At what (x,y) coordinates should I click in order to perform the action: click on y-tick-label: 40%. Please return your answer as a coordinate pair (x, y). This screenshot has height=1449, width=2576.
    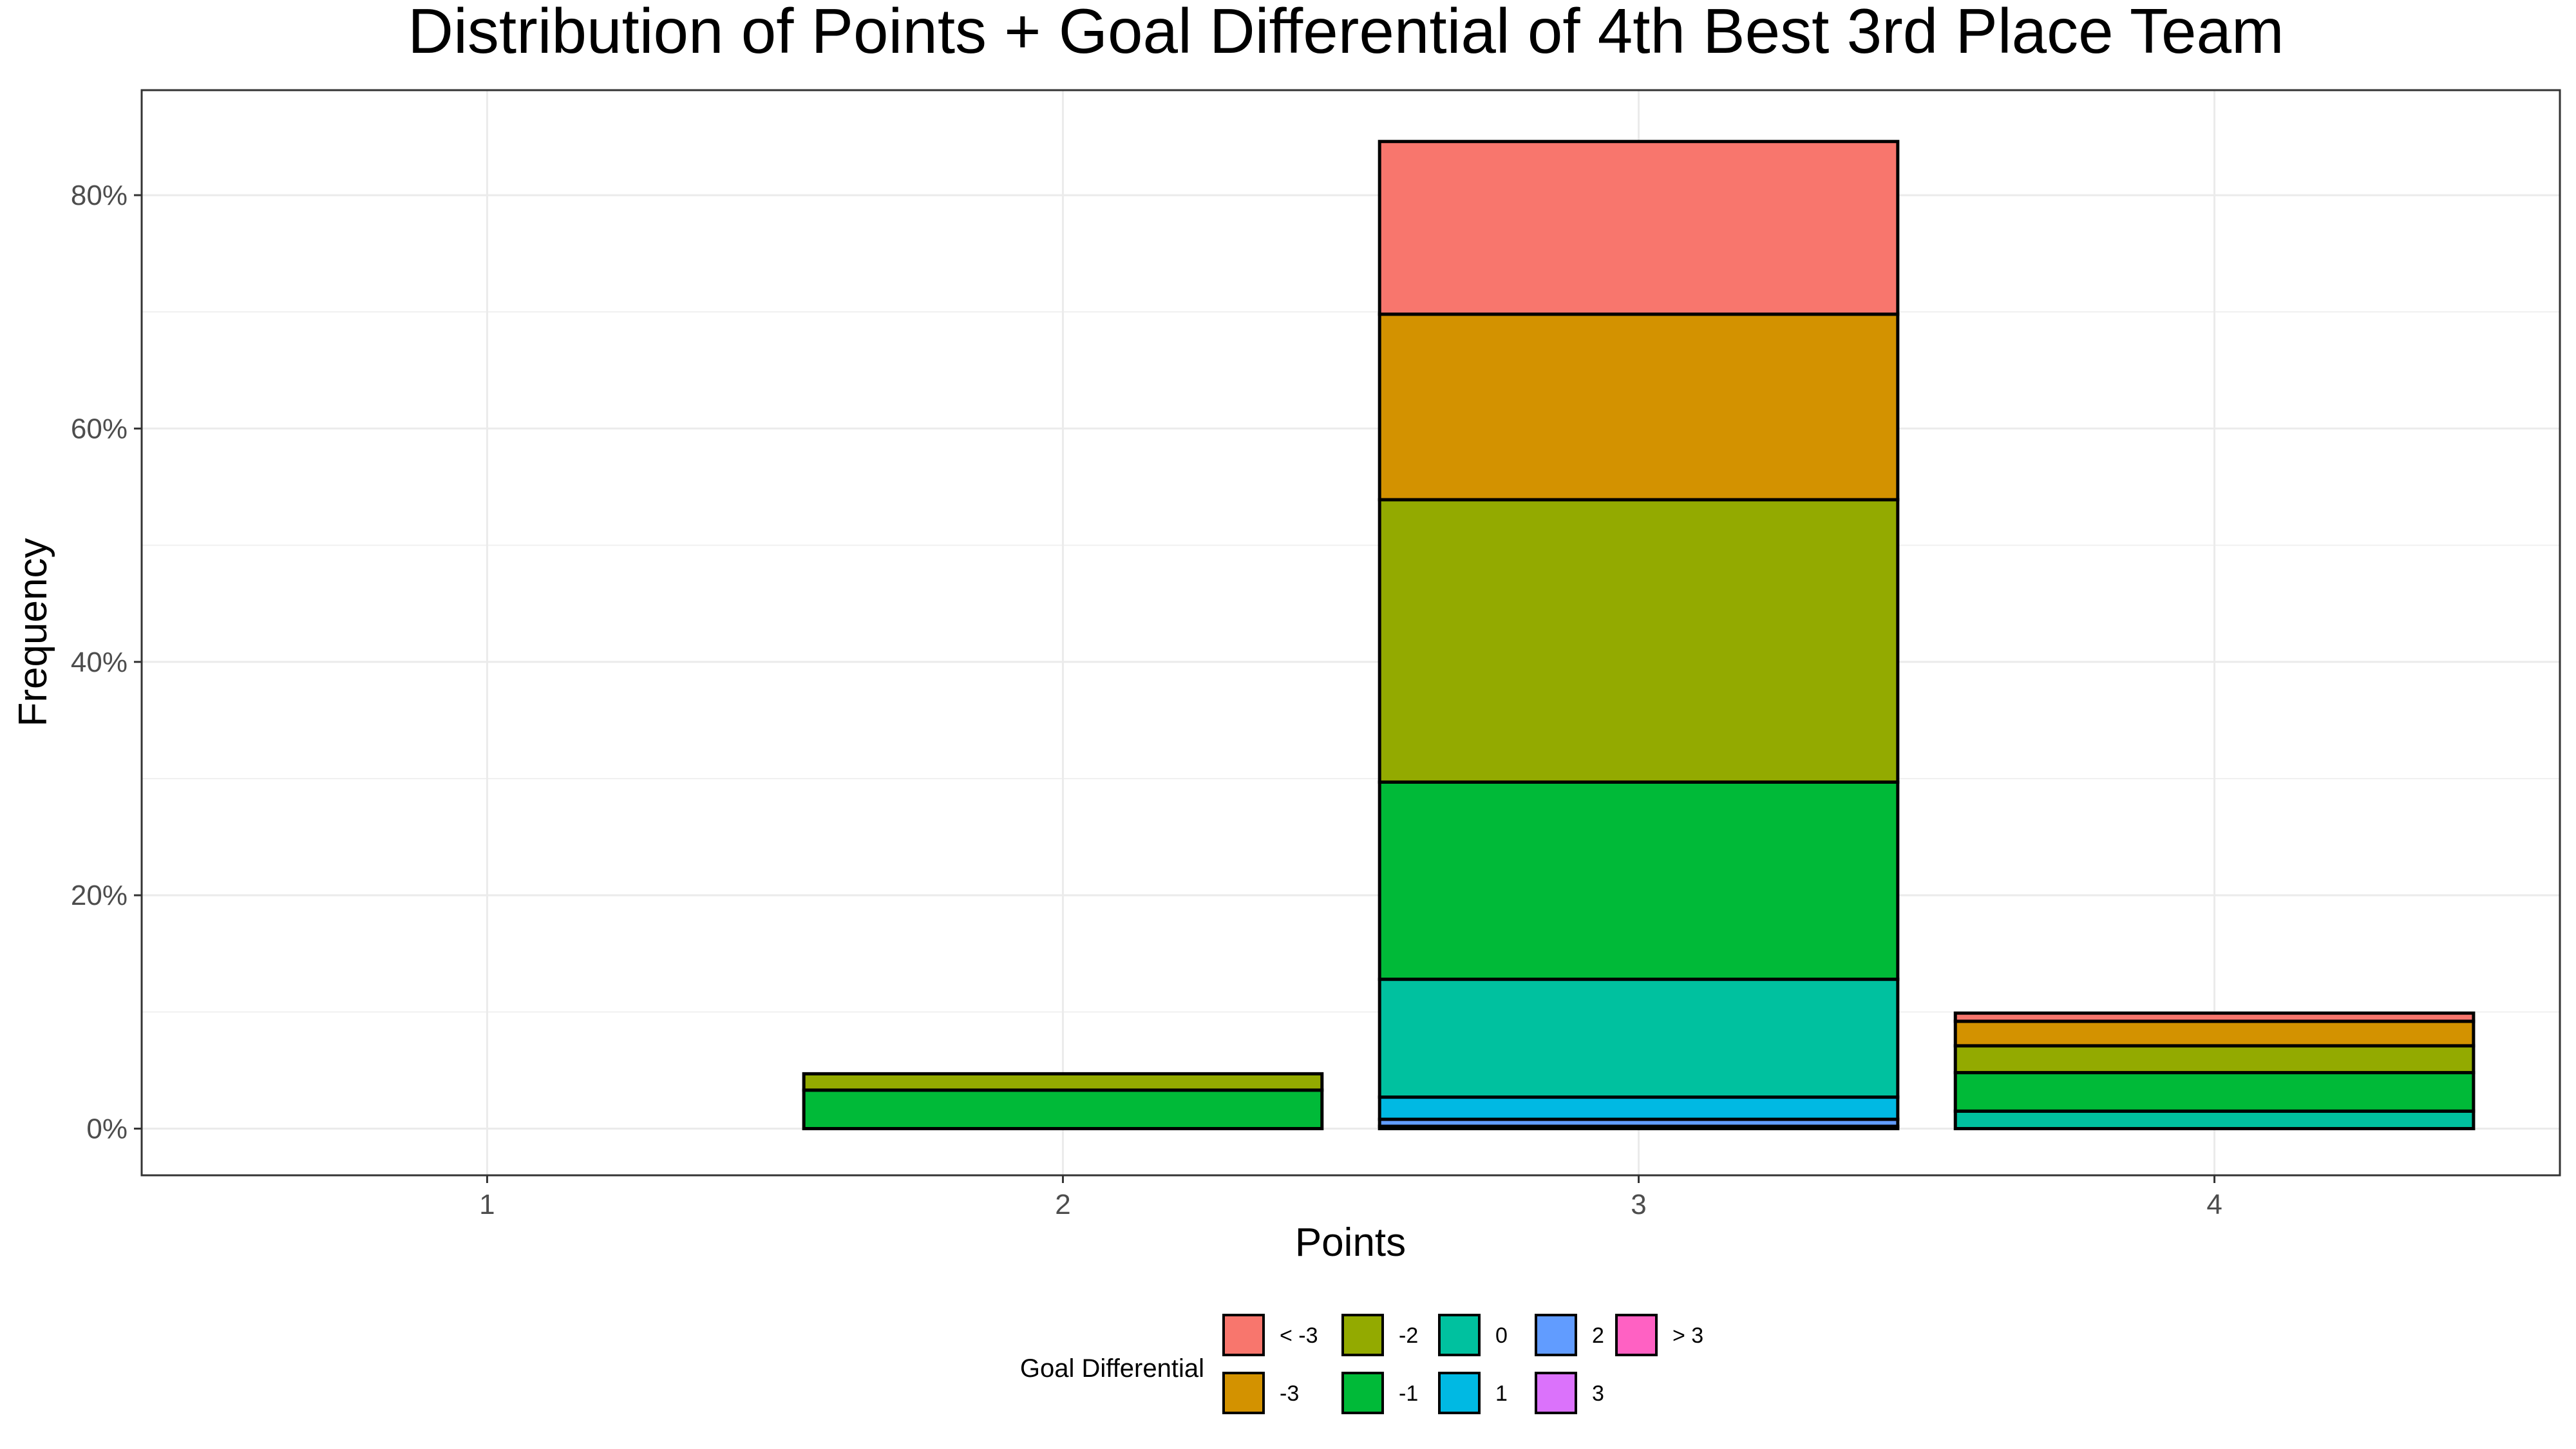
    Looking at the image, I should click on (100, 662).